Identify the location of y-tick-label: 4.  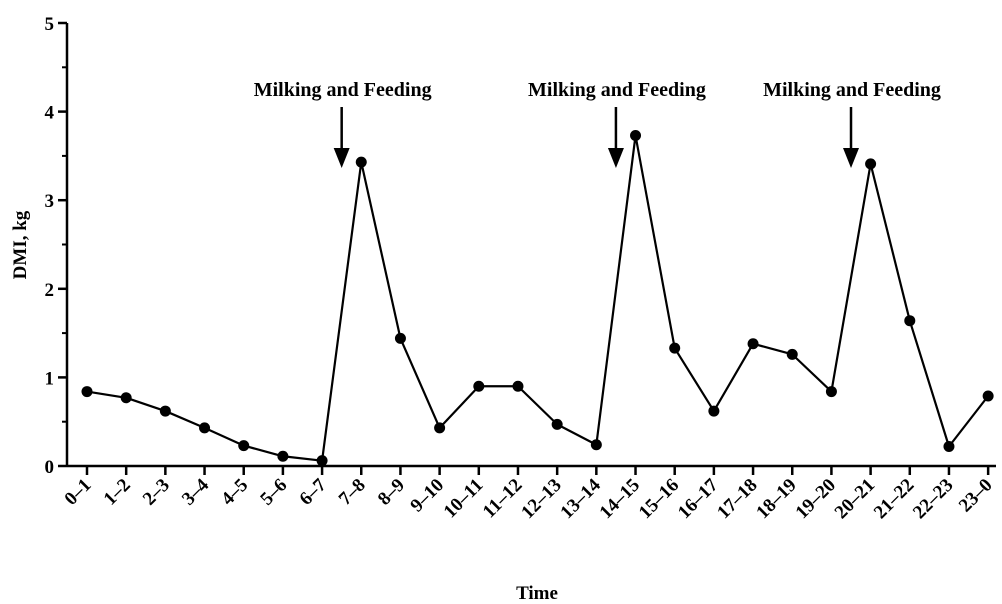
(50, 113).